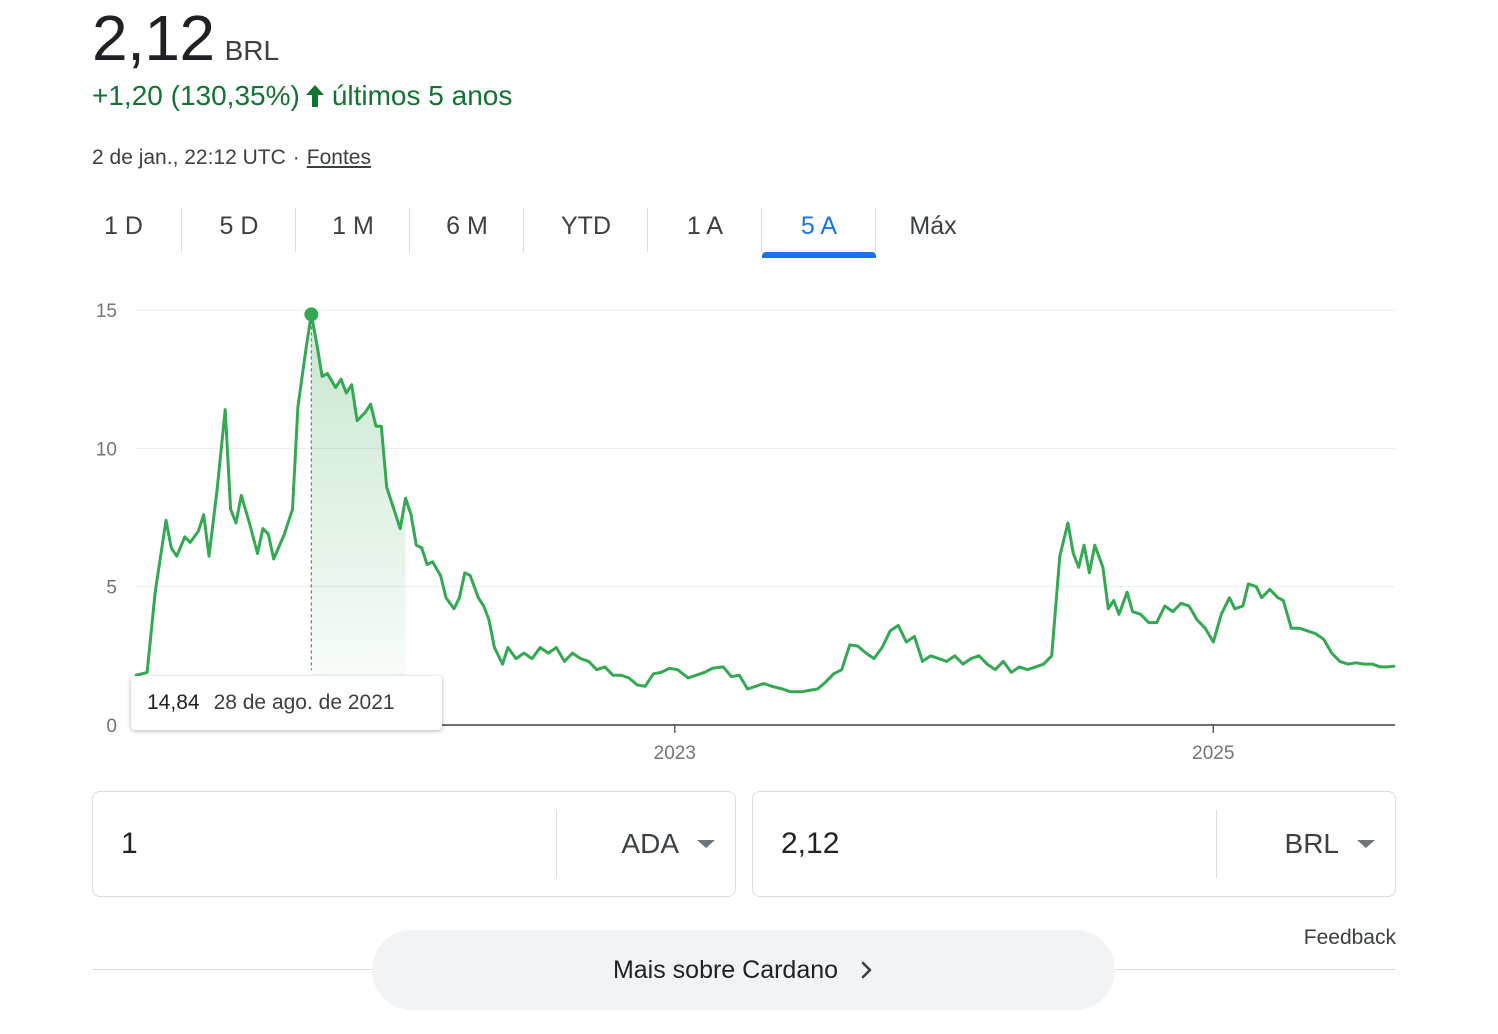  What do you see at coordinates (867, 970) in the screenshot?
I see `chevron-right-icon` at bounding box center [867, 970].